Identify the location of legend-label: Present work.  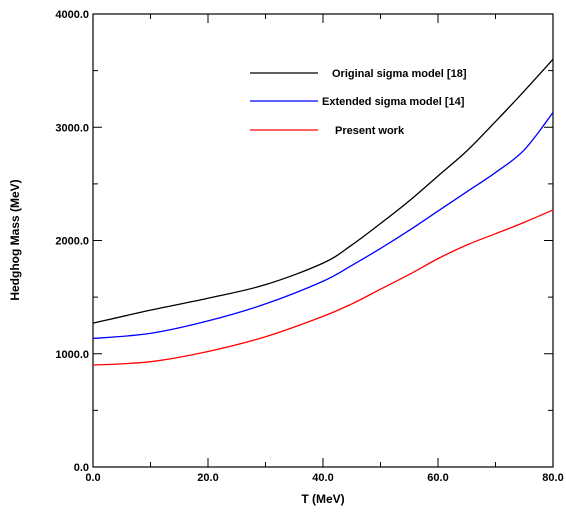
(370, 131).